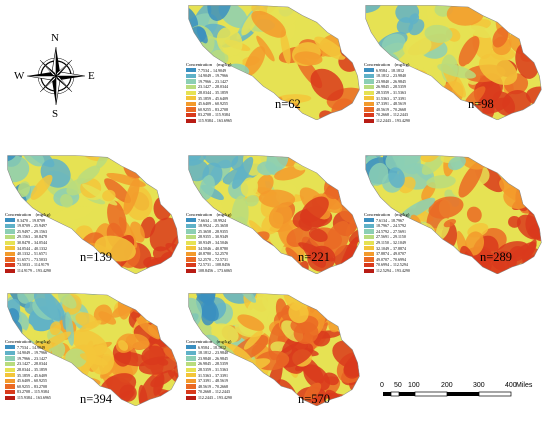 Image resolution: width=550 pixels, height=437 pixels. What do you see at coordinates (209, 82) in the screenshot?
I see `legend-entry: 19.7966 – 23.1427` at bounding box center [209, 82].